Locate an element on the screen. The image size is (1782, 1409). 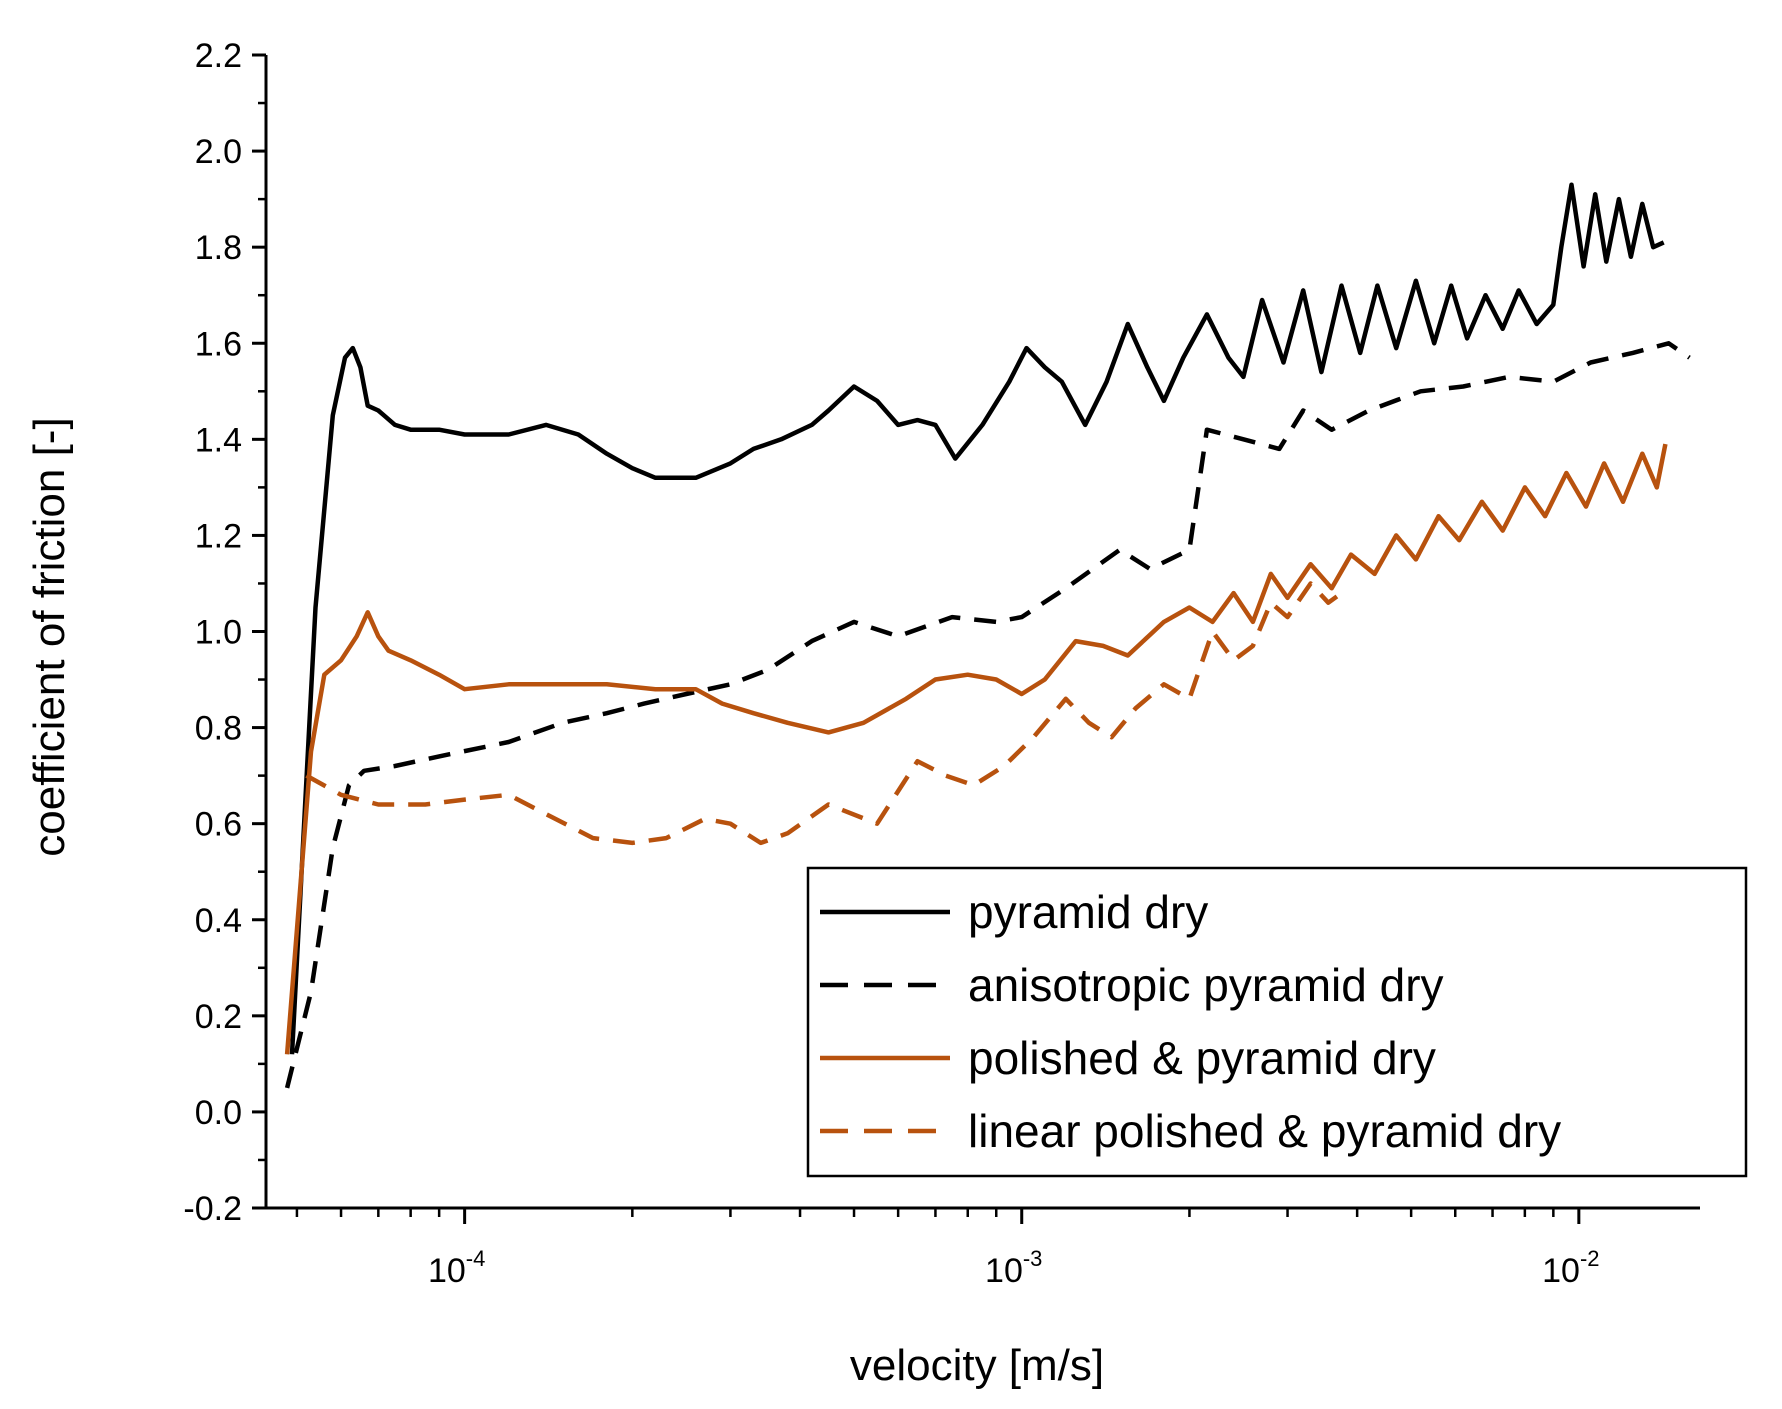
y-tick-label: 1.2 is located at coordinates (218, 536).